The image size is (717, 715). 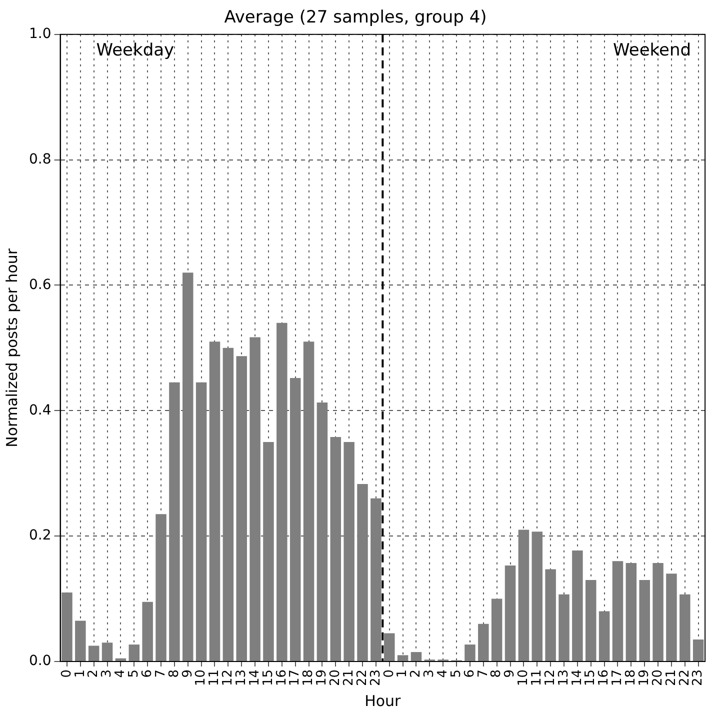 I want to click on y-tick-label: 0.2, so click(x=40, y=536).